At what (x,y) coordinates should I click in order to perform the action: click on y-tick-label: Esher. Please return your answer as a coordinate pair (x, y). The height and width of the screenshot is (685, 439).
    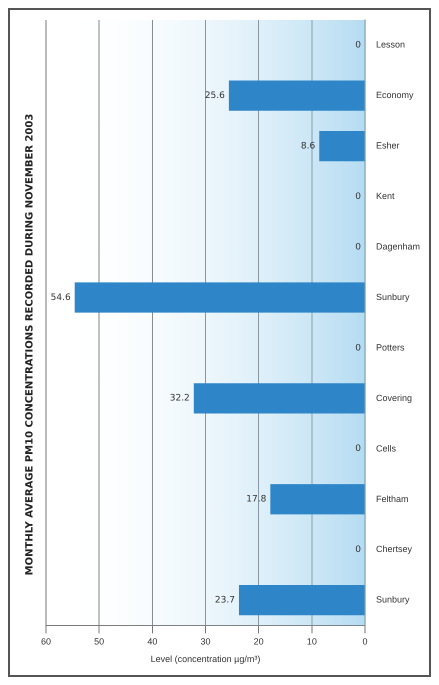
    Looking at the image, I should click on (388, 145).